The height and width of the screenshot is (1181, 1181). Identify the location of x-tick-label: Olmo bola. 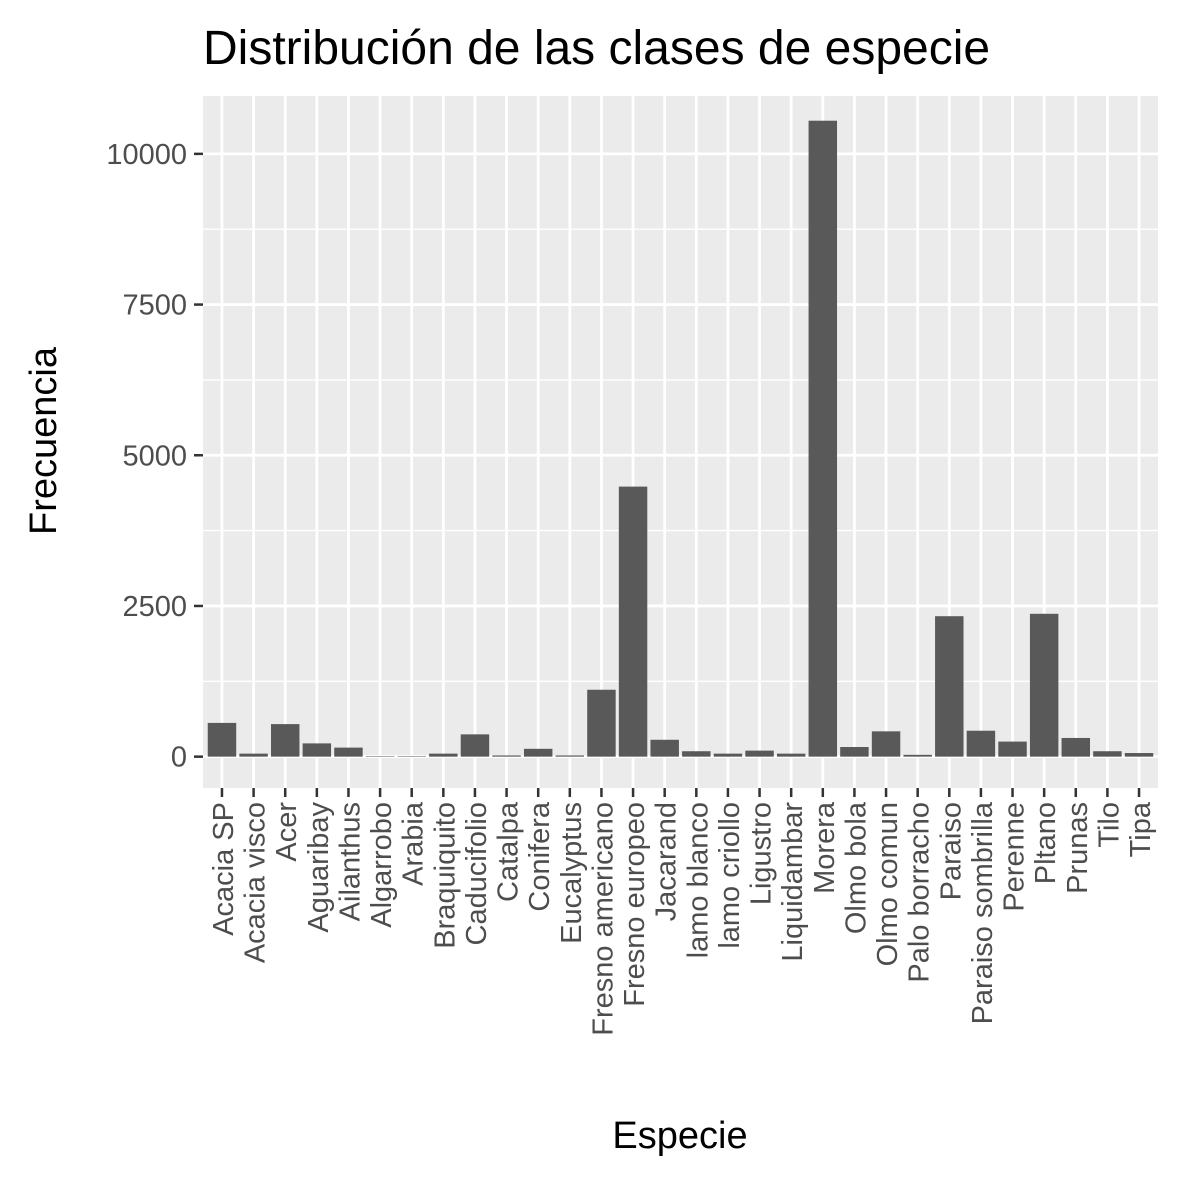
(856, 867).